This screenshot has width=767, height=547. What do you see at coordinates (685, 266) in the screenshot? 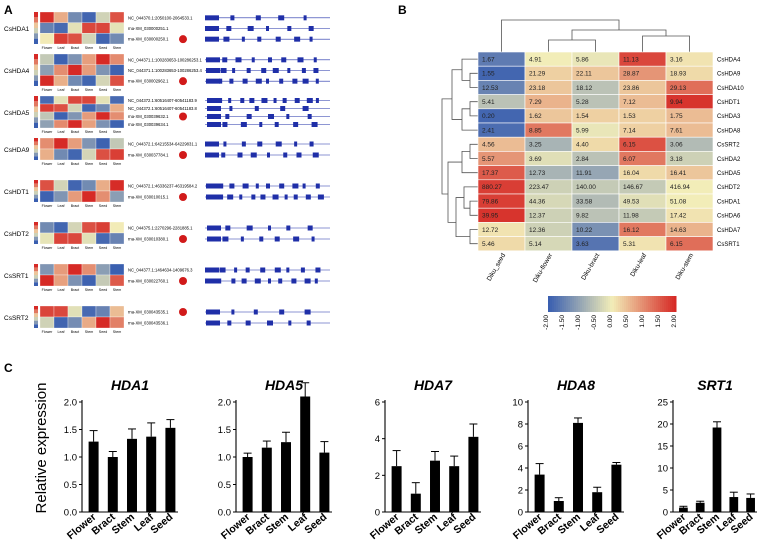
I see `heatmap-column-label: Diku-stem` at bounding box center [685, 266].